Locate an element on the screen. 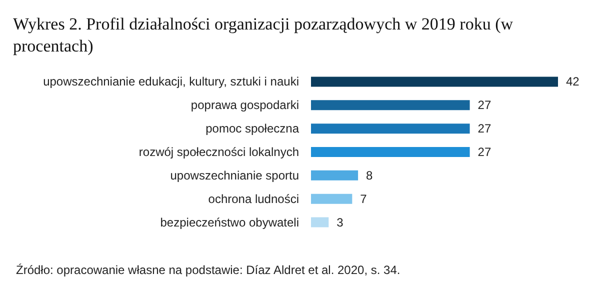  chart-title: Wykres 2. Profil działalności organizacji pozarządowych w 2019 roku (w procentach) is located at coordinates (267, 35).